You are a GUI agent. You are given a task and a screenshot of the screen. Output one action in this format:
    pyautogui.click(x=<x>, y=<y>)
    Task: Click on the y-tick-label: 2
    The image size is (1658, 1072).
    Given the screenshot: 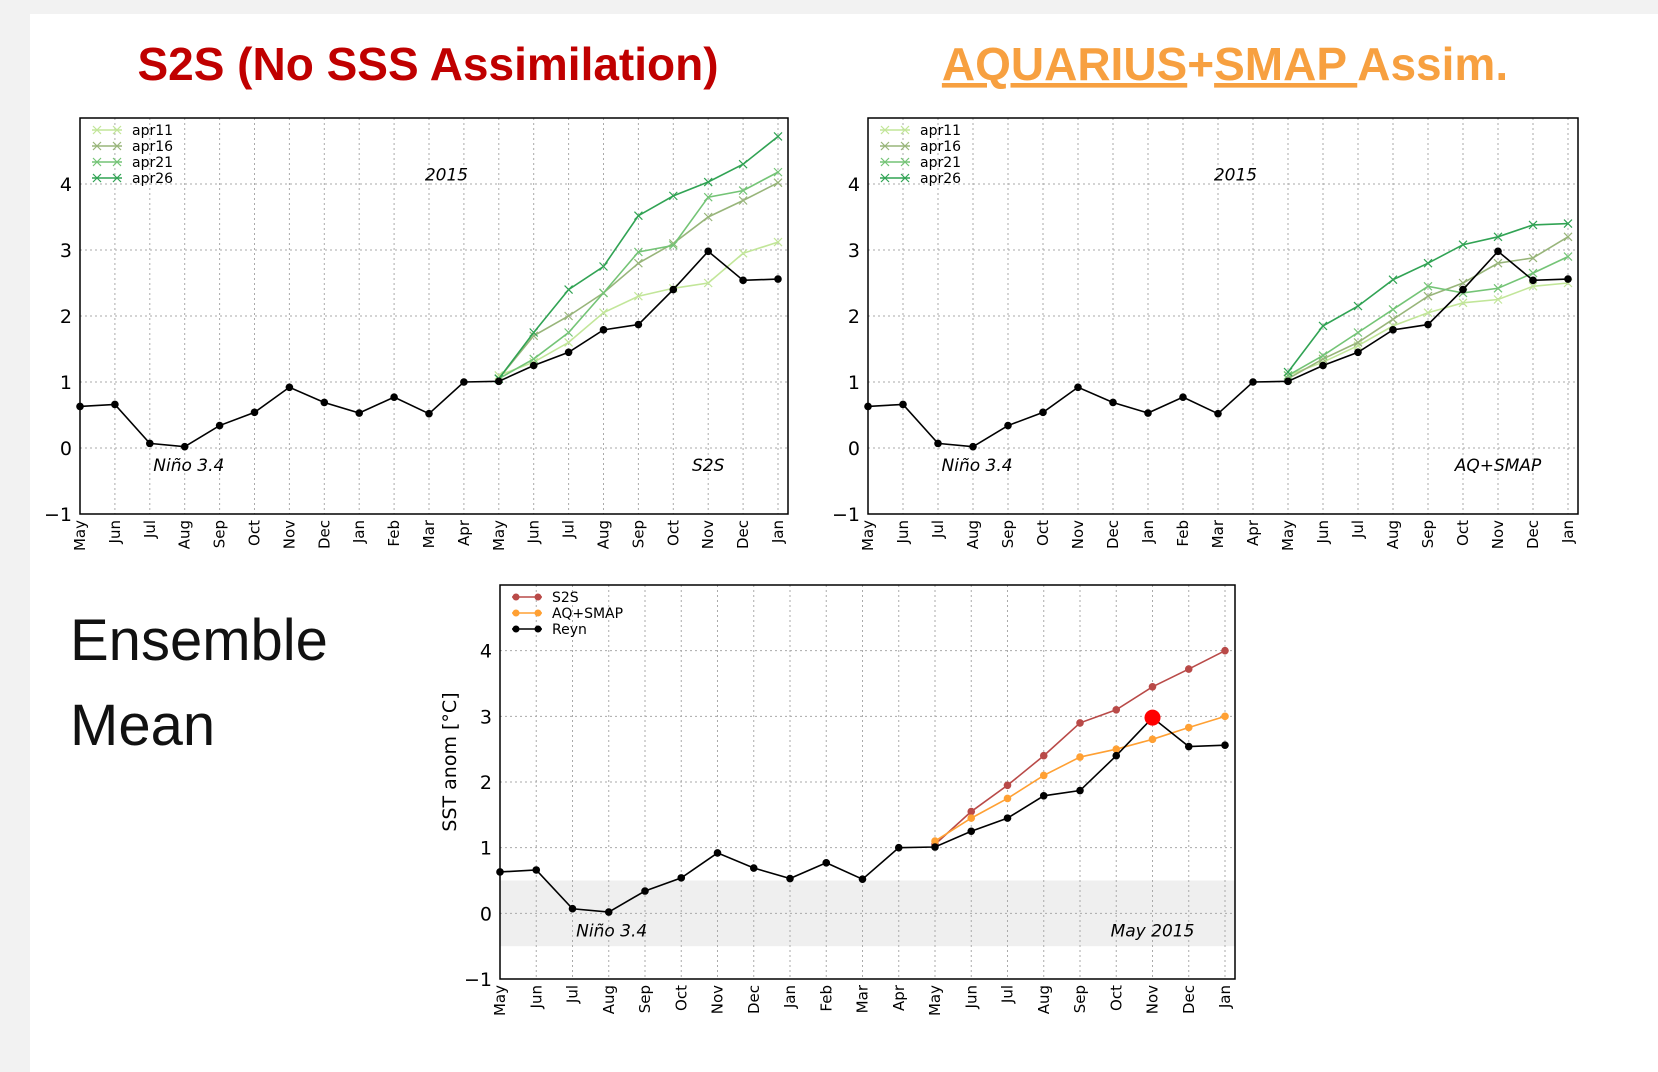 What is the action you would take?
    pyautogui.click(x=486, y=783)
    